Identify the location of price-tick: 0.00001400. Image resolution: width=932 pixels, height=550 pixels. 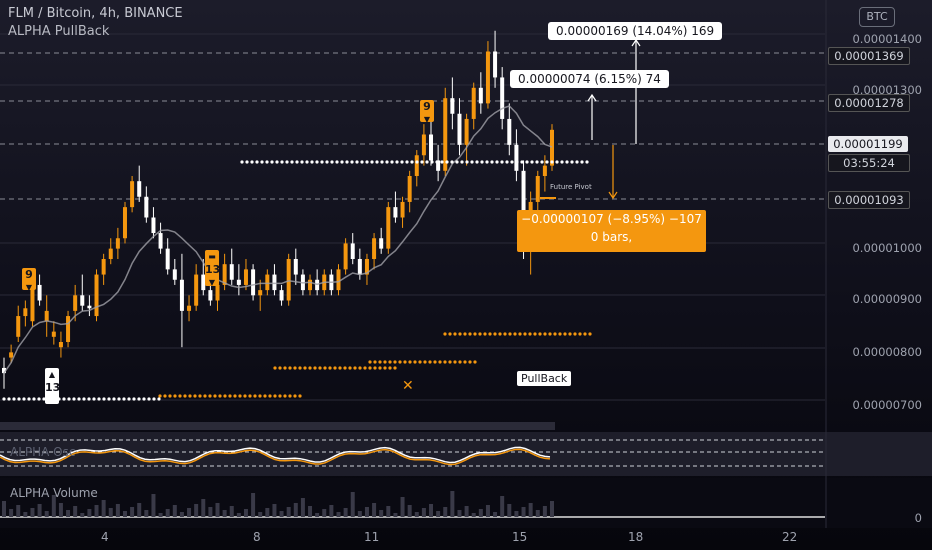
(887, 39).